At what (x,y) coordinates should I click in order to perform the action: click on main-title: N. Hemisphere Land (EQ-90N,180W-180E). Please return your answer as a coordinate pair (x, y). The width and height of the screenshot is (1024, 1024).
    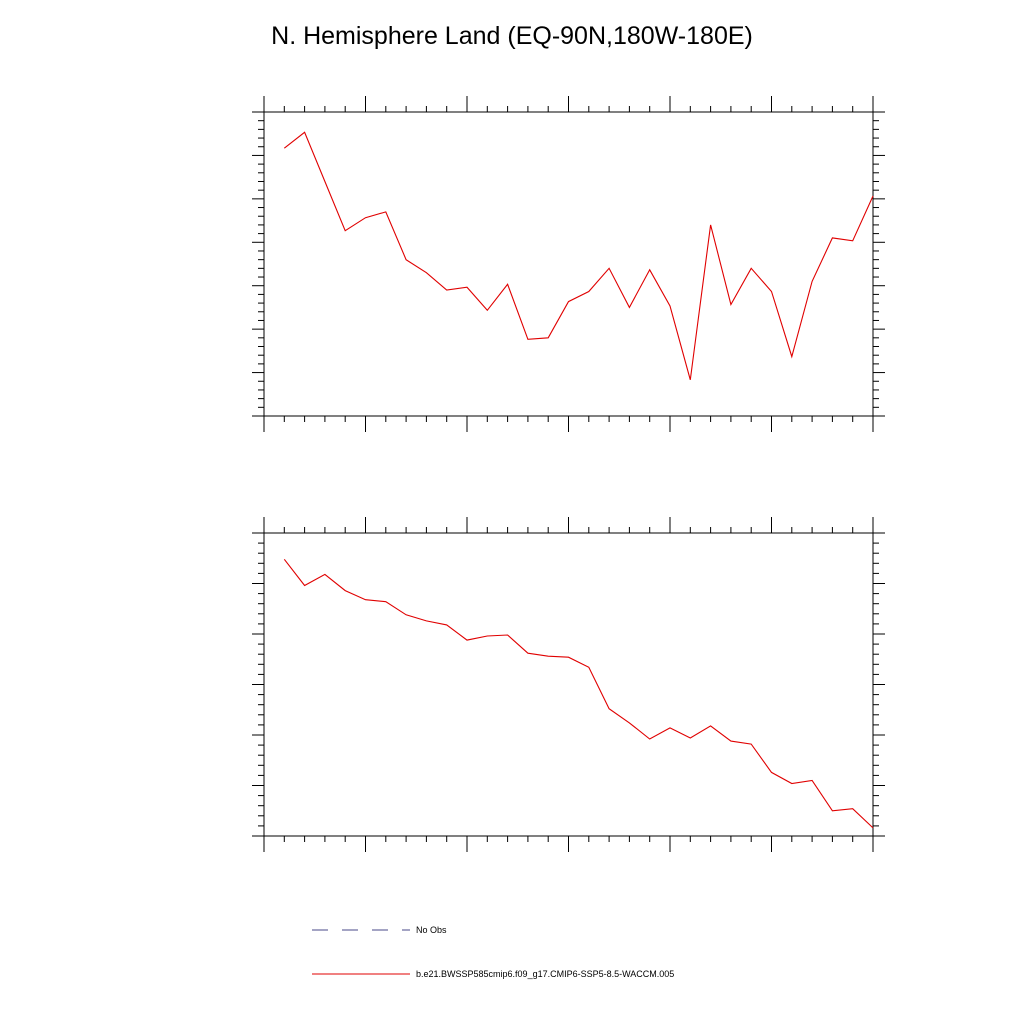
    Looking at the image, I should click on (512, 36).